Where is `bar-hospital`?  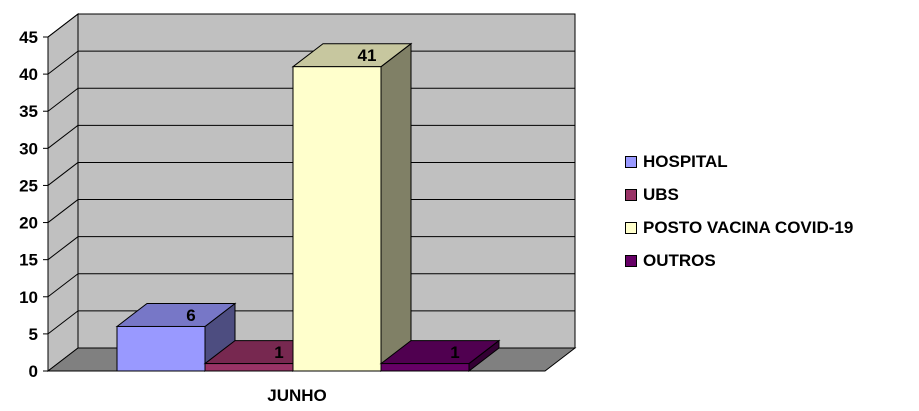
bar-hospital is located at coordinates (176, 337).